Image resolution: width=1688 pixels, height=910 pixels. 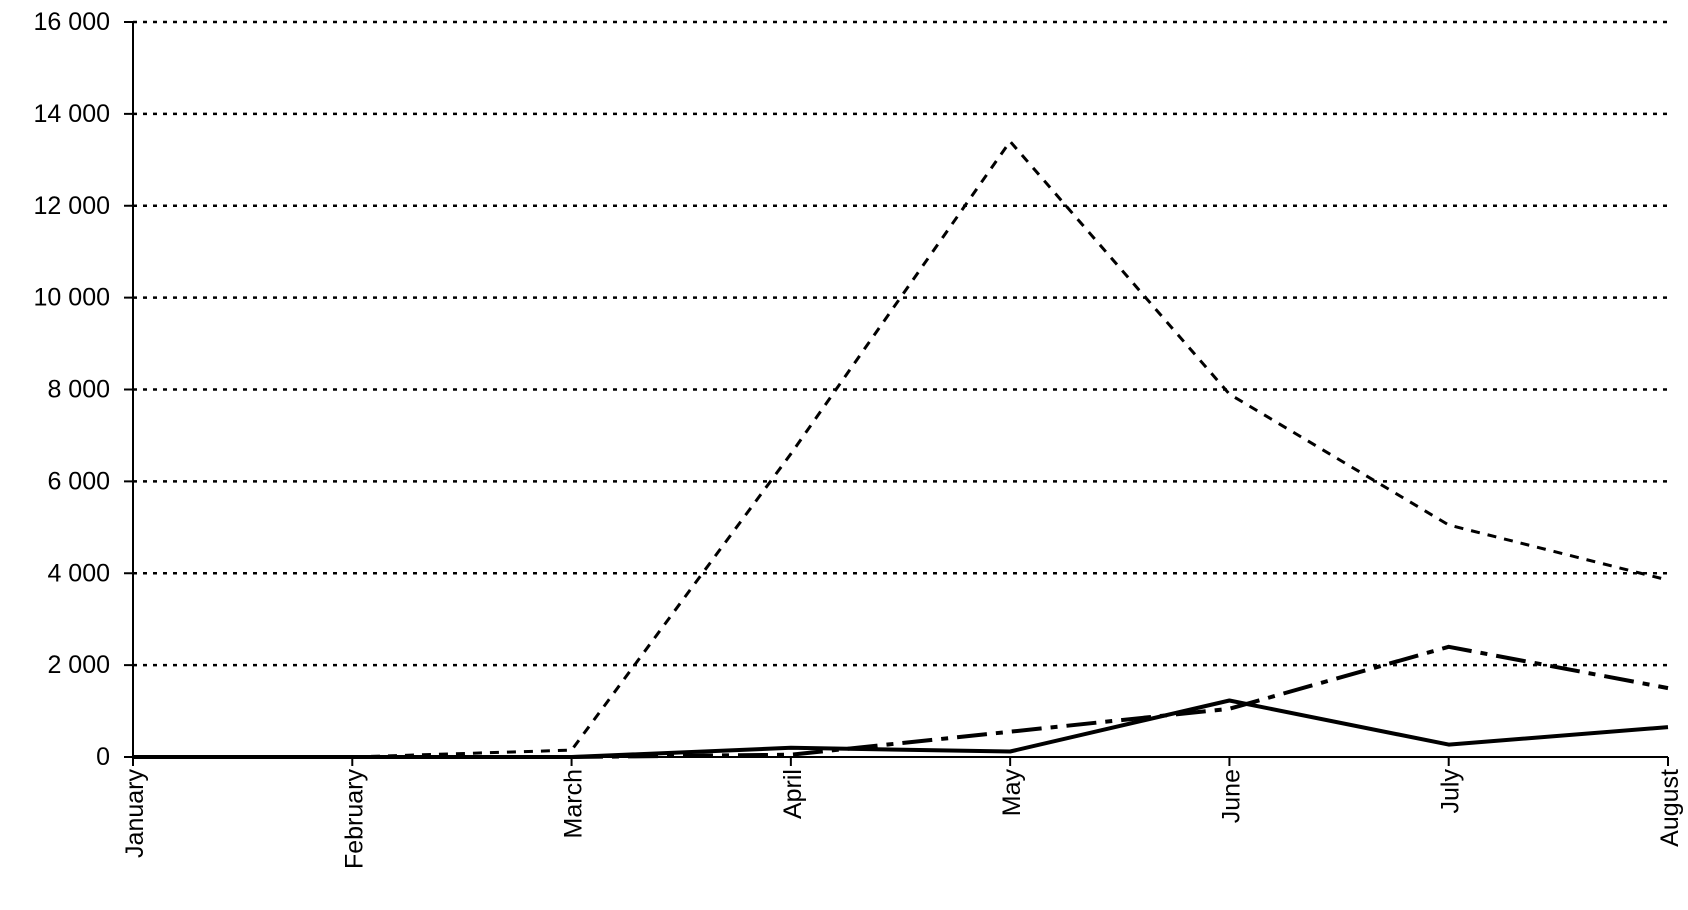 What do you see at coordinates (72, 298) in the screenshot?
I see `y-tick-label: 10 000` at bounding box center [72, 298].